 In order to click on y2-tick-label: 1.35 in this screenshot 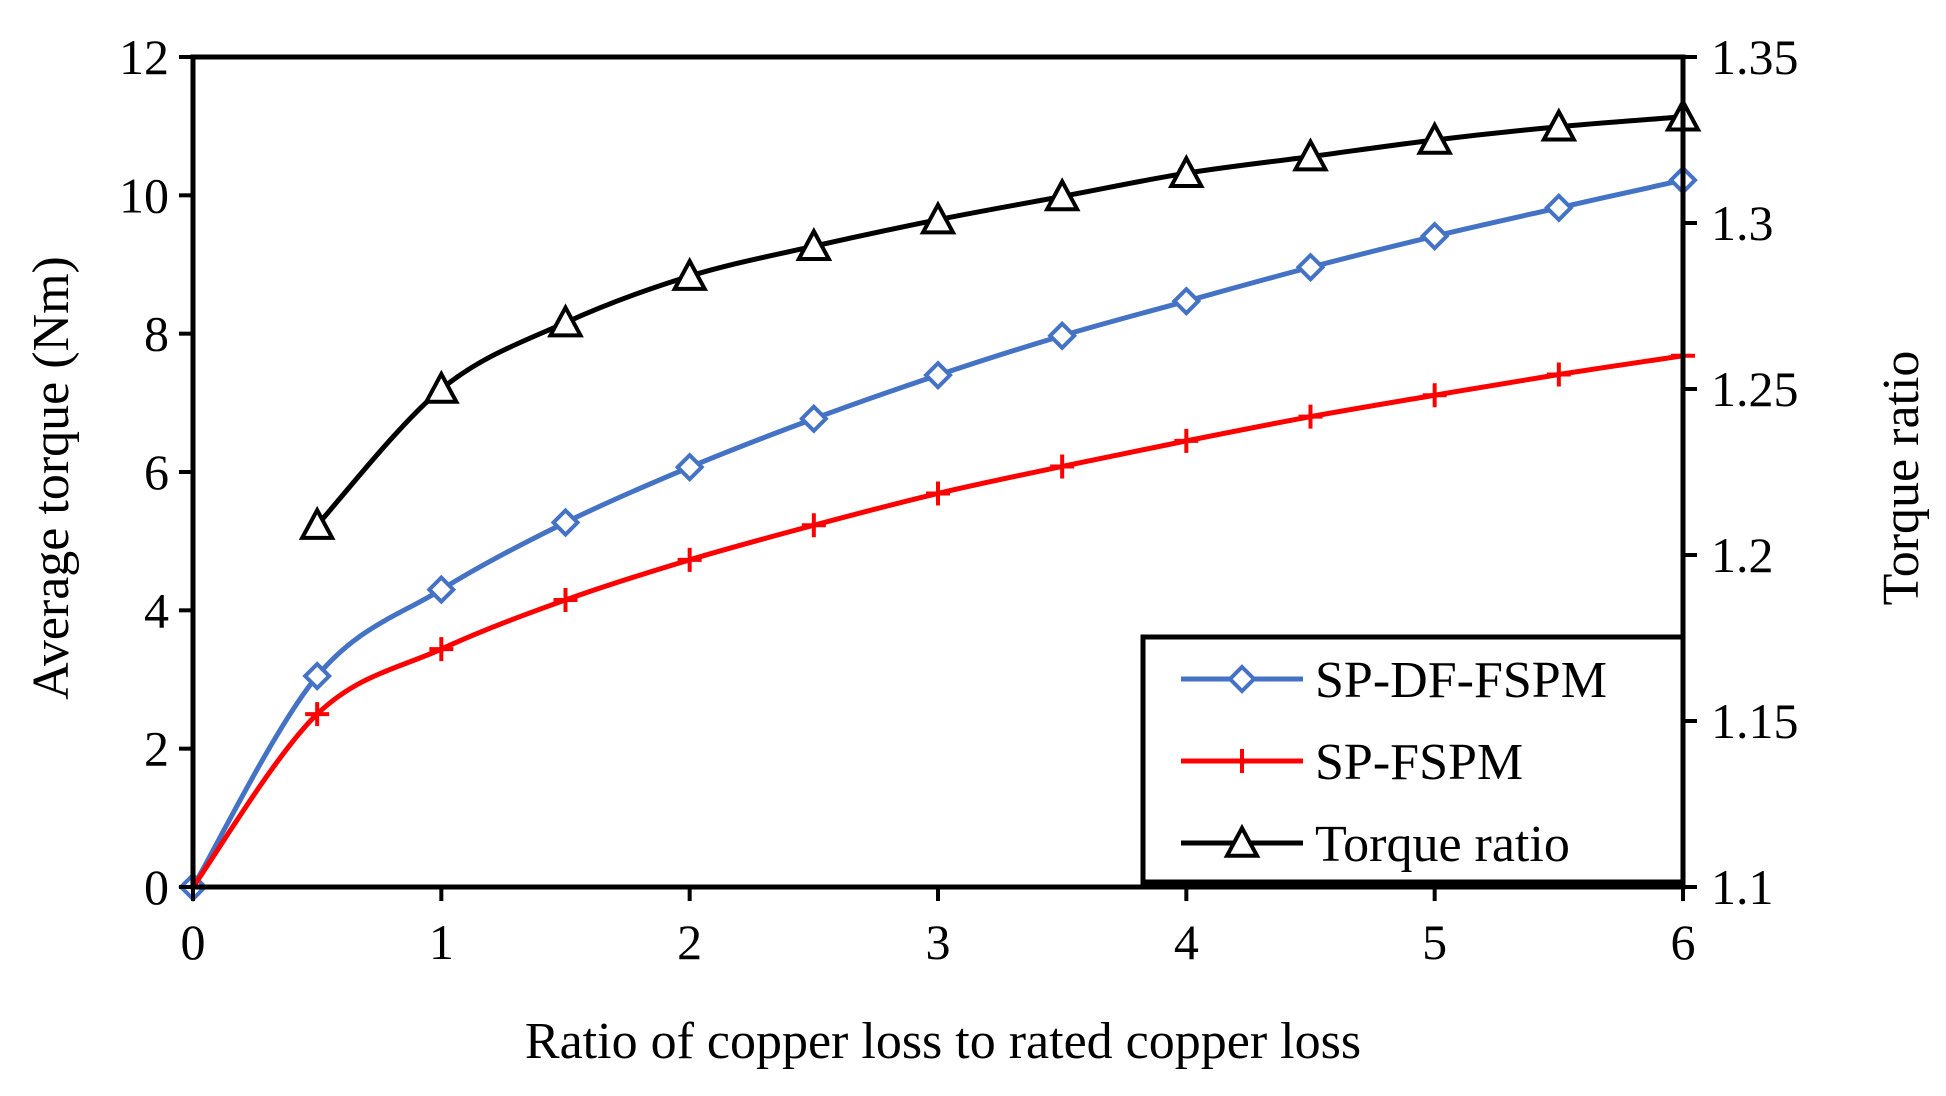, I will do `click(1755, 57)`.